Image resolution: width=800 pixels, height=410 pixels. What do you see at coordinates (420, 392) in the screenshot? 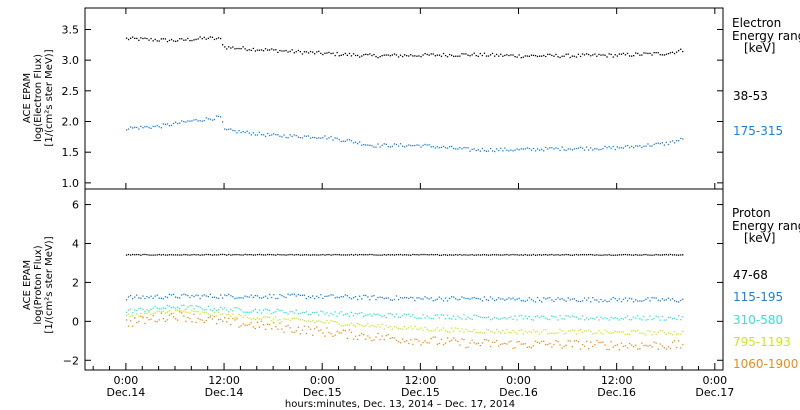
I see `x-tick-date-label: Dec.15` at bounding box center [420, 392].